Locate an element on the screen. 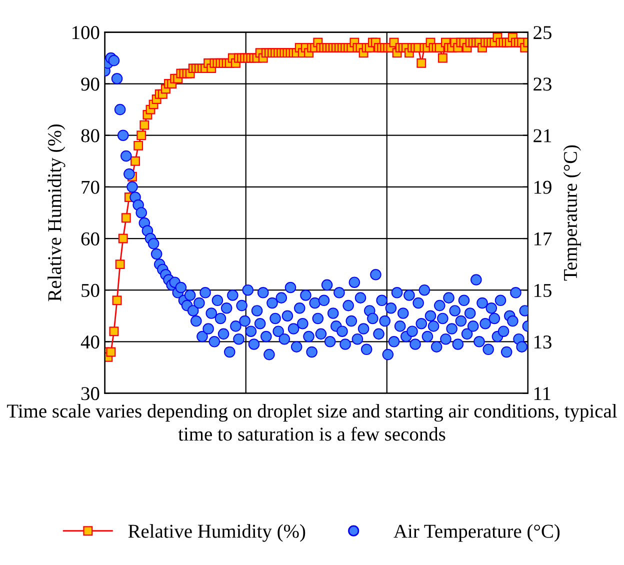 Image resolution: width=624 pixels, height=565 pixels. y2-tick-label: 21 is located at coordinates (543, 135).